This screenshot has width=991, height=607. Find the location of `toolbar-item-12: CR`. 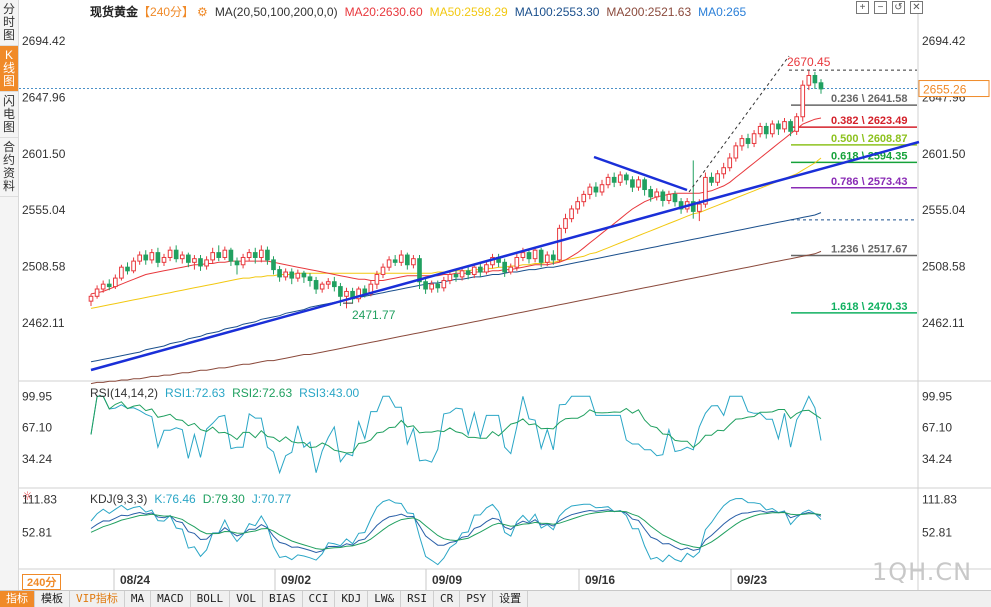

toolbar-item-12: CR is located at coordinates (447, 598).